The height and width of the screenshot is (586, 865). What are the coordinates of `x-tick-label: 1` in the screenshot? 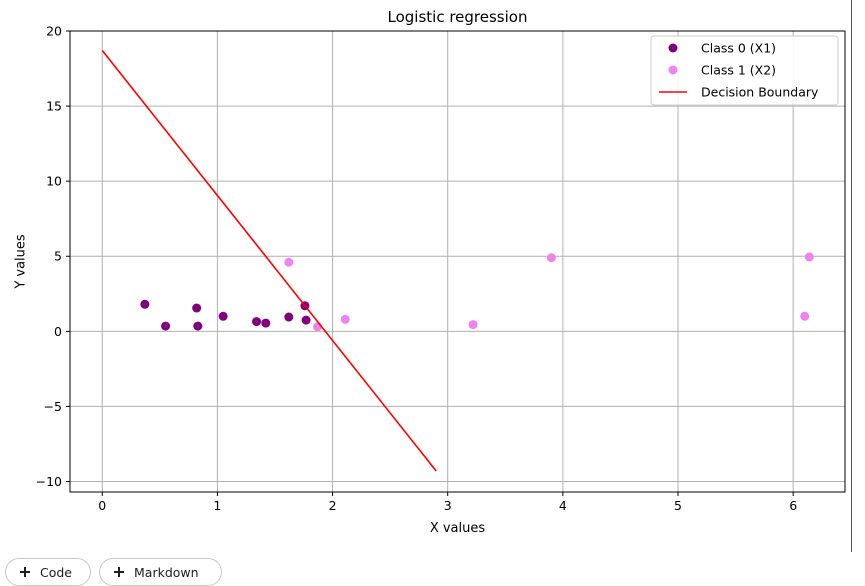 It's located at (217, 505).